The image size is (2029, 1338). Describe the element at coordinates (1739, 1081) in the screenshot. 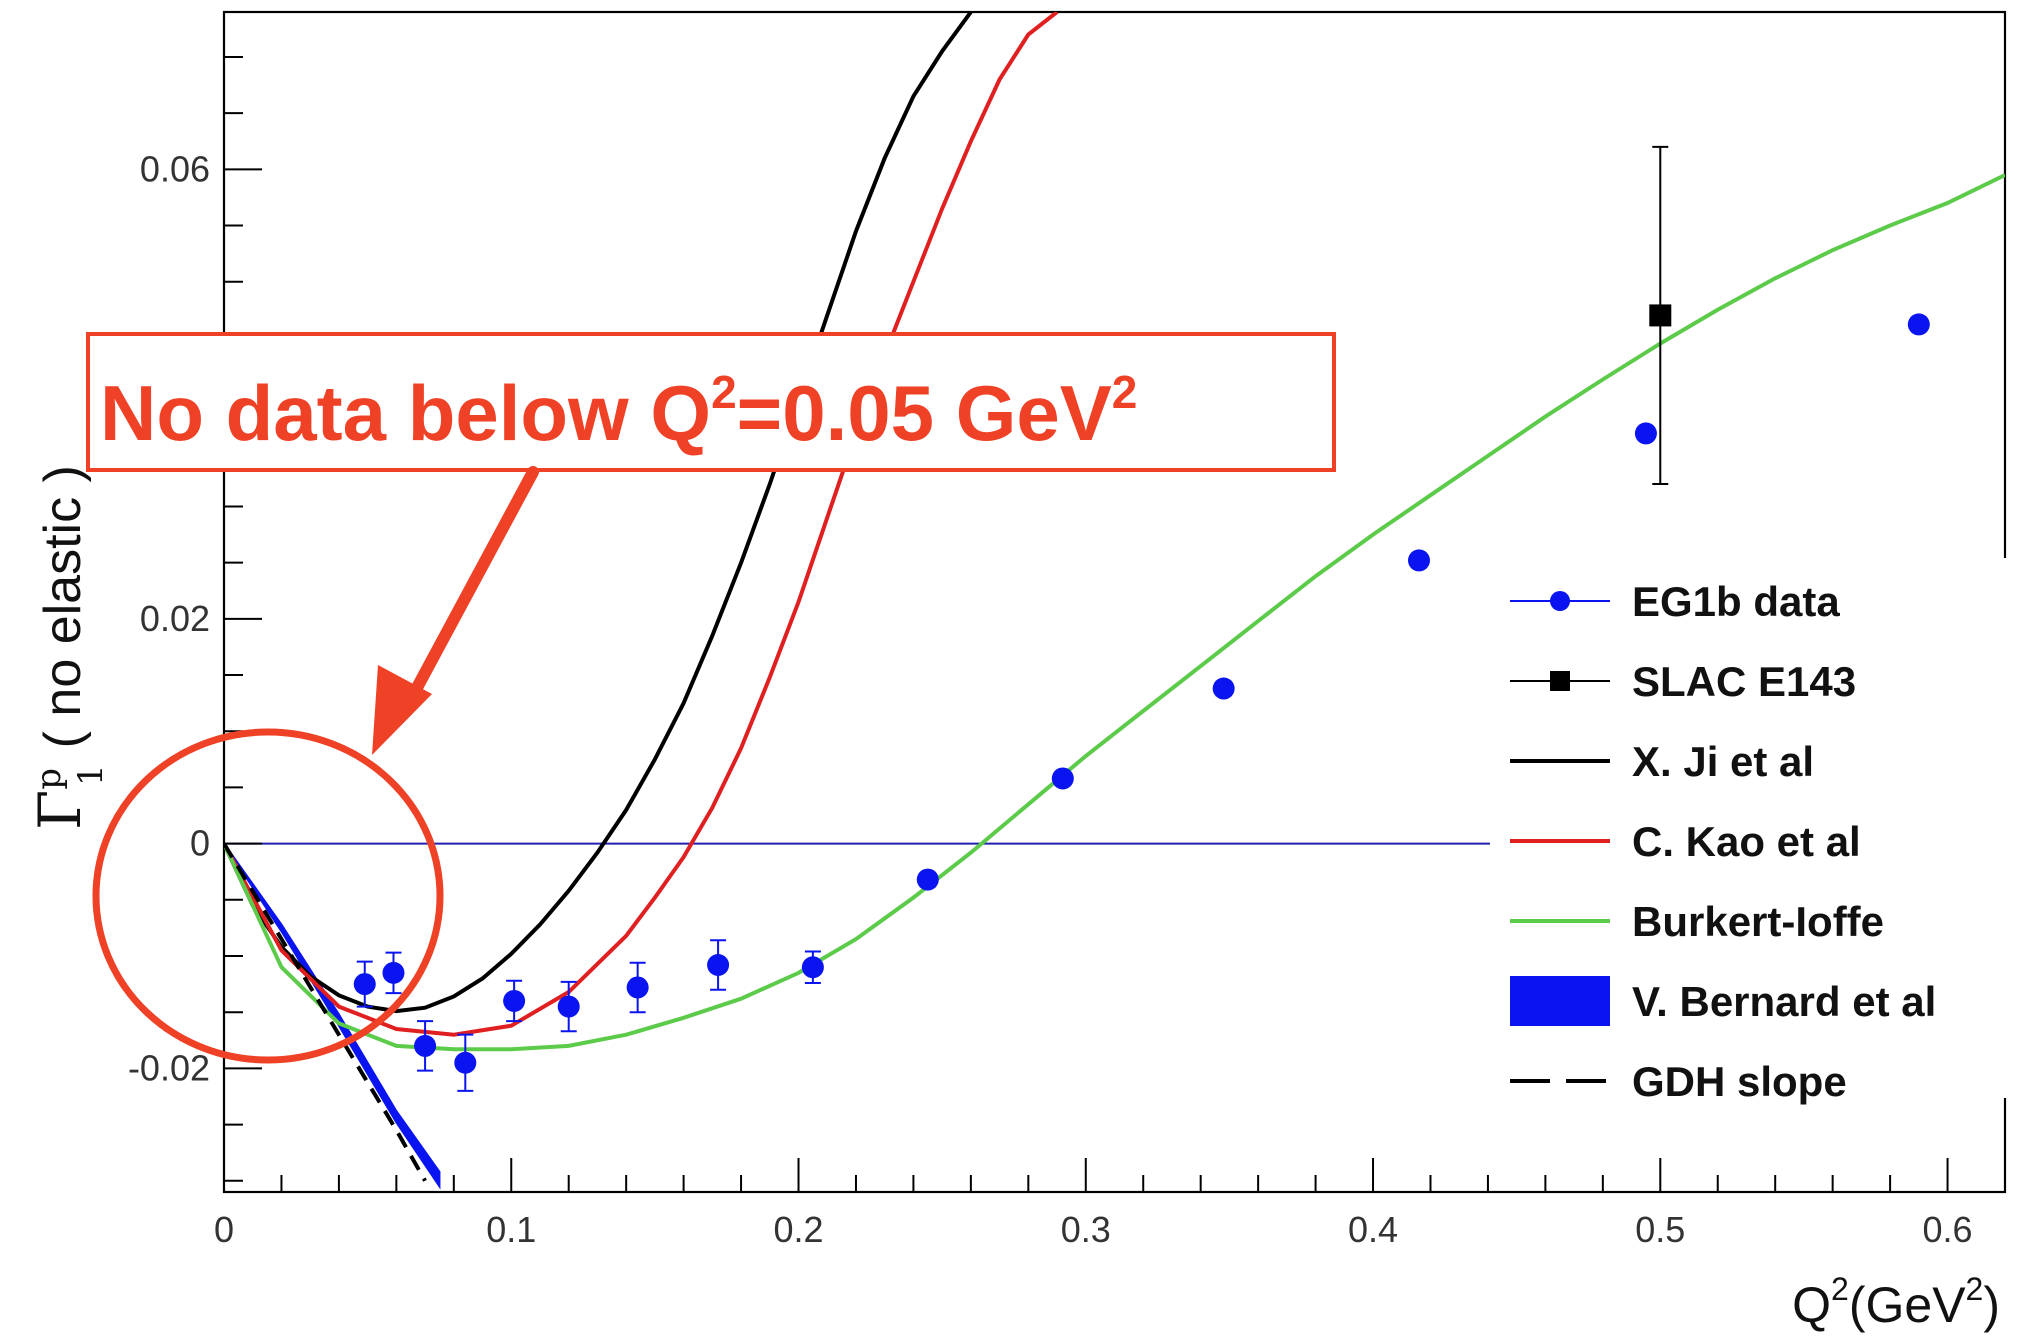

I see `legend-label-gdh-slope: GDH slope` at that location.